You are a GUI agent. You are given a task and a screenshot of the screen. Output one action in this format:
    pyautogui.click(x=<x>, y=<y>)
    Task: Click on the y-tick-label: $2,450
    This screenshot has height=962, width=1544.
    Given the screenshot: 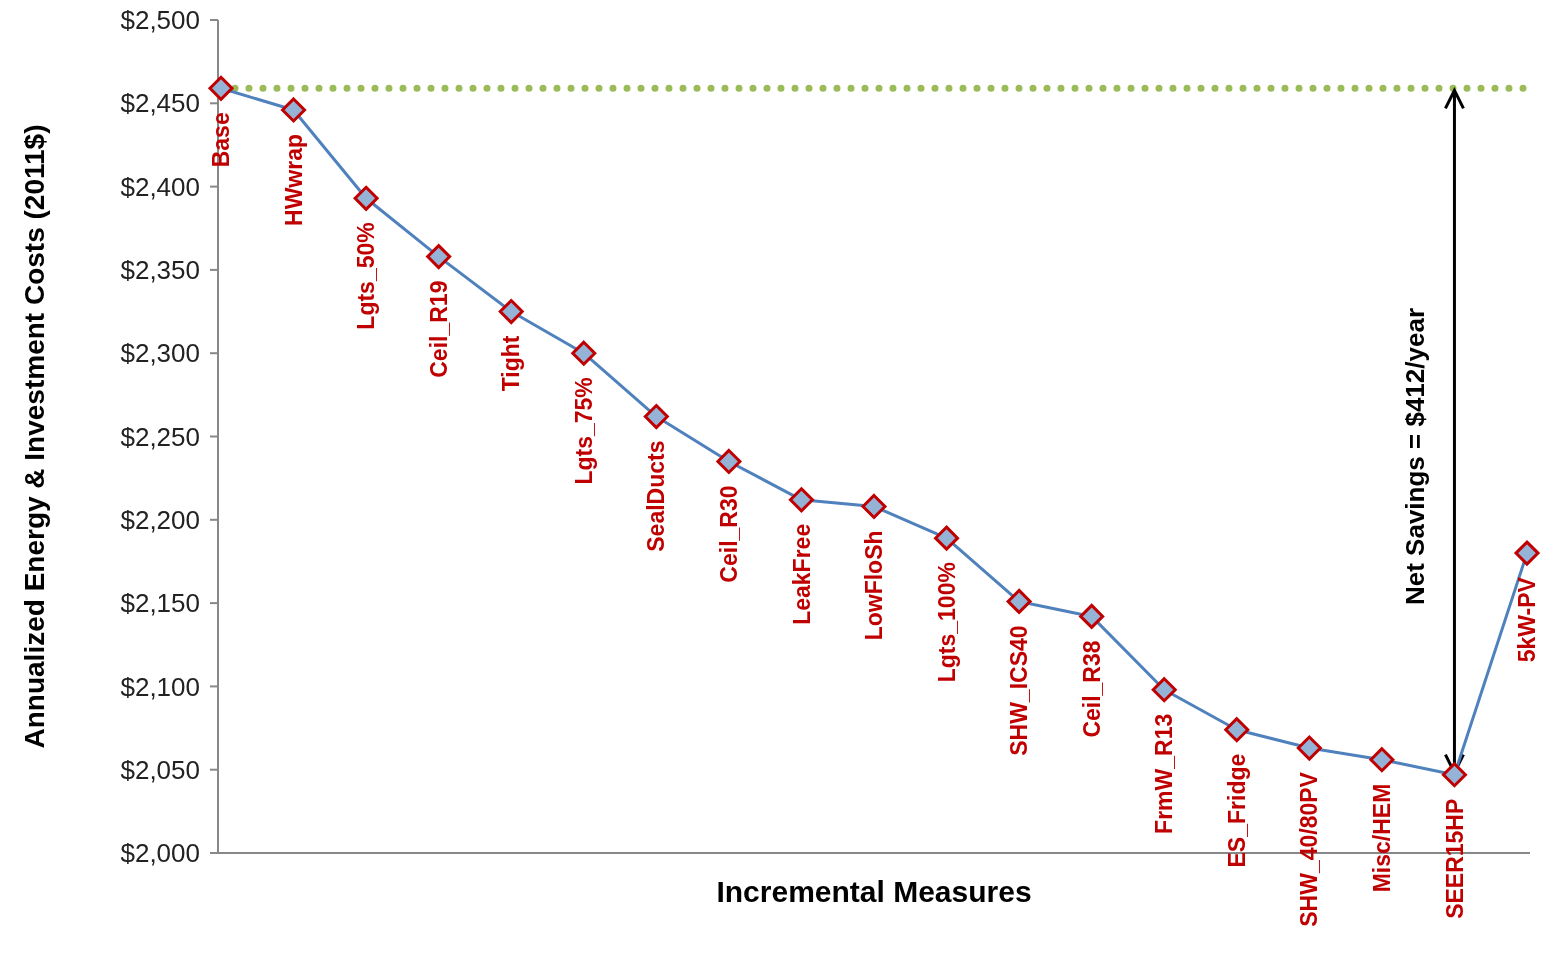 What is the action you would take?
    pyautogui.click(x=160, y=103)
    